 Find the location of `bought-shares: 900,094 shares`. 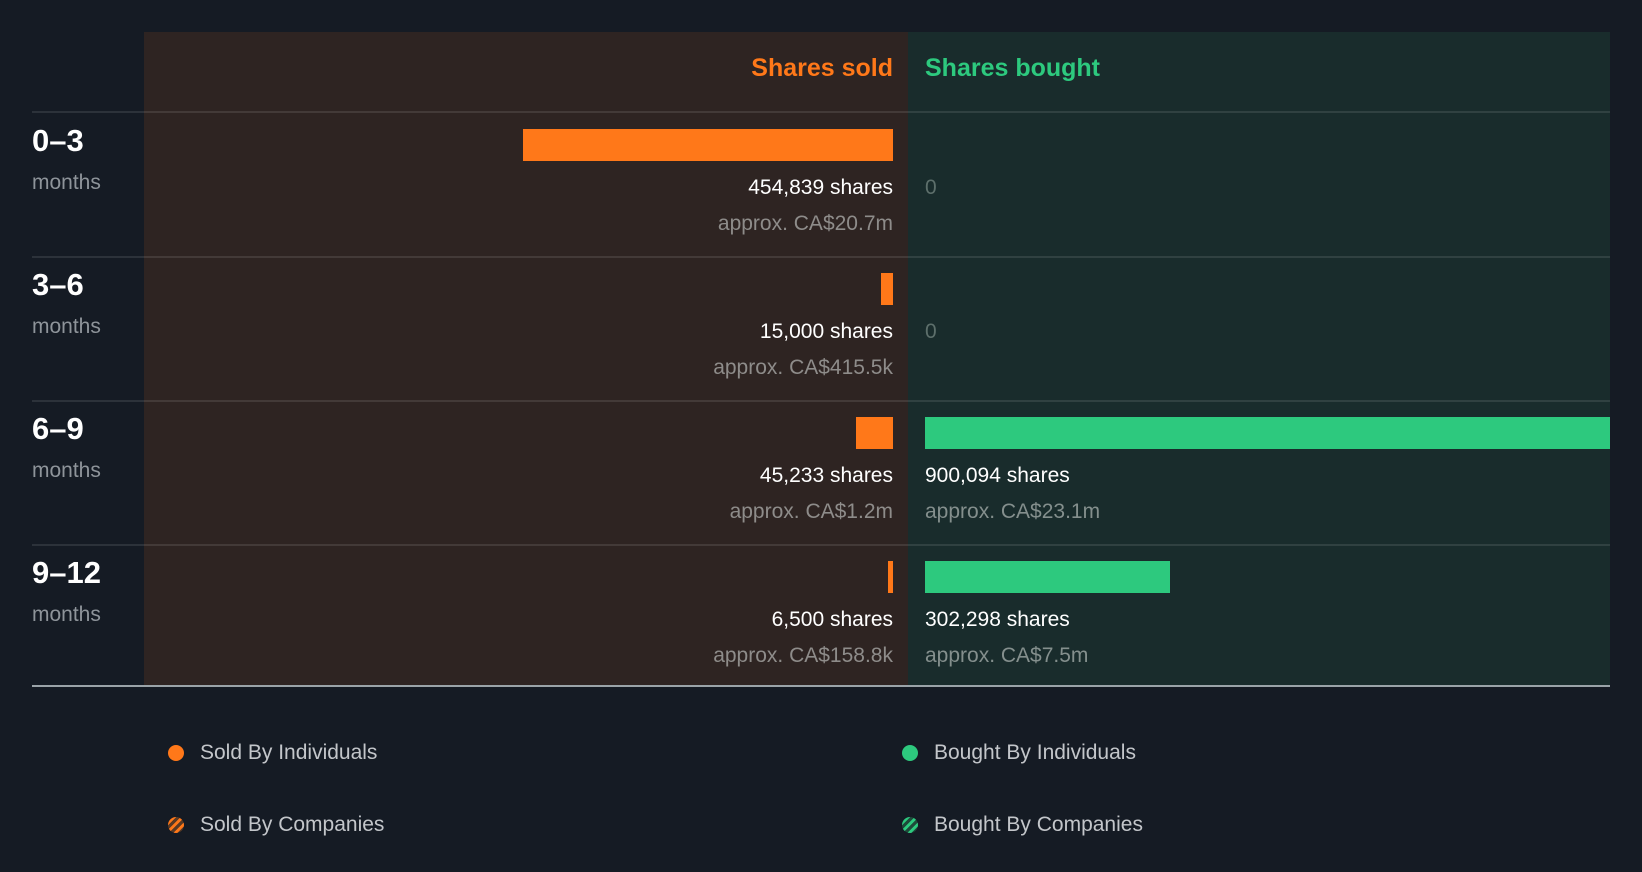

bought-shares: 900,094 shares is located at coordinates (997, 475).